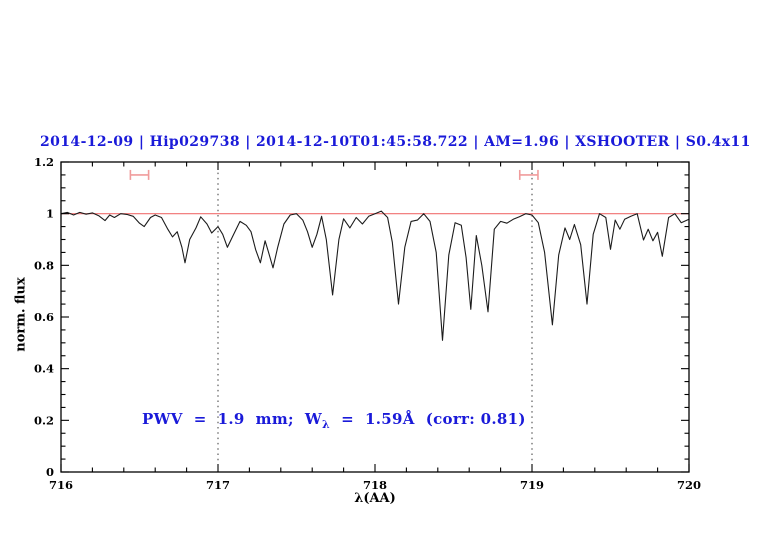 The height and width of the screenshot is (542, 782). I want to click on x-axis-label: λ(AA), so click(375, 498).